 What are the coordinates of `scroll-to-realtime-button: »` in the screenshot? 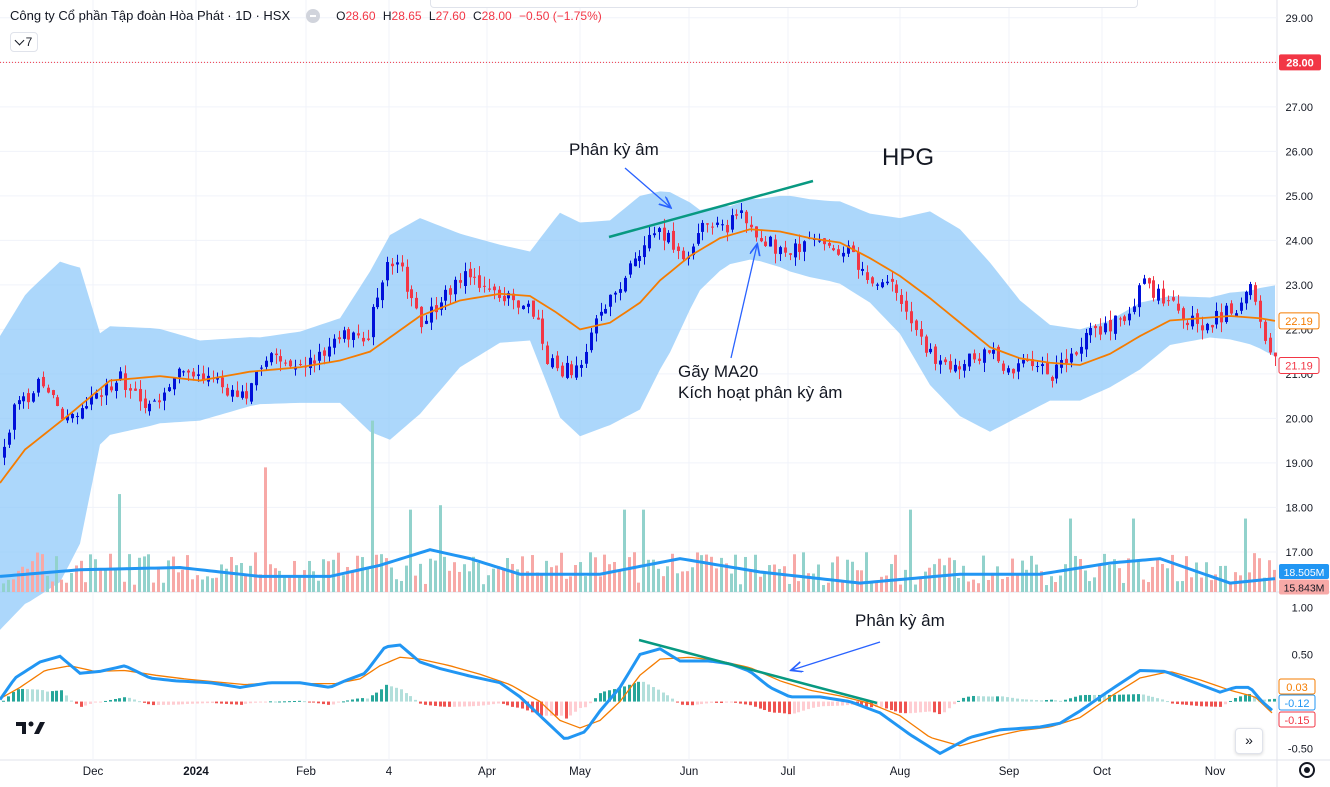 It's located at (1249, 741).